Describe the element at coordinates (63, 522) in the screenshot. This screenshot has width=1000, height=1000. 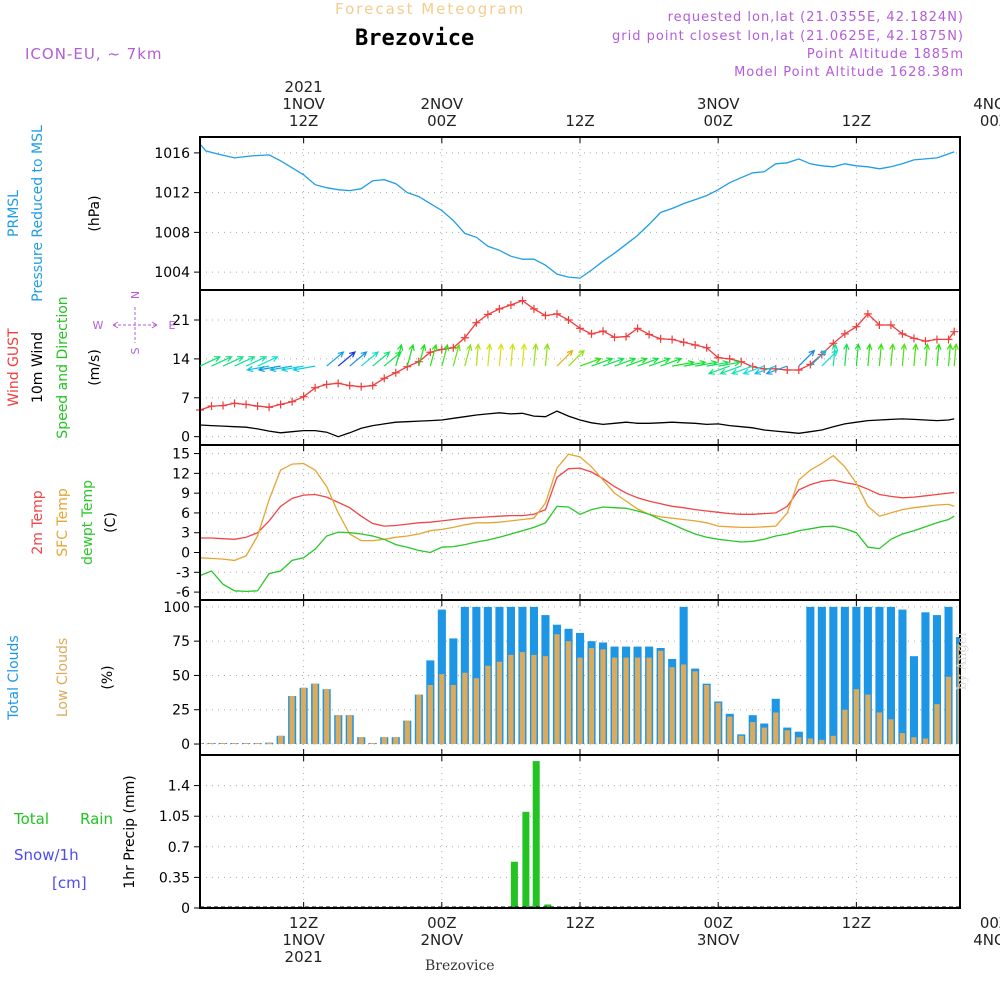
I see `panel-label-temperature: SFC Temp` at that location.